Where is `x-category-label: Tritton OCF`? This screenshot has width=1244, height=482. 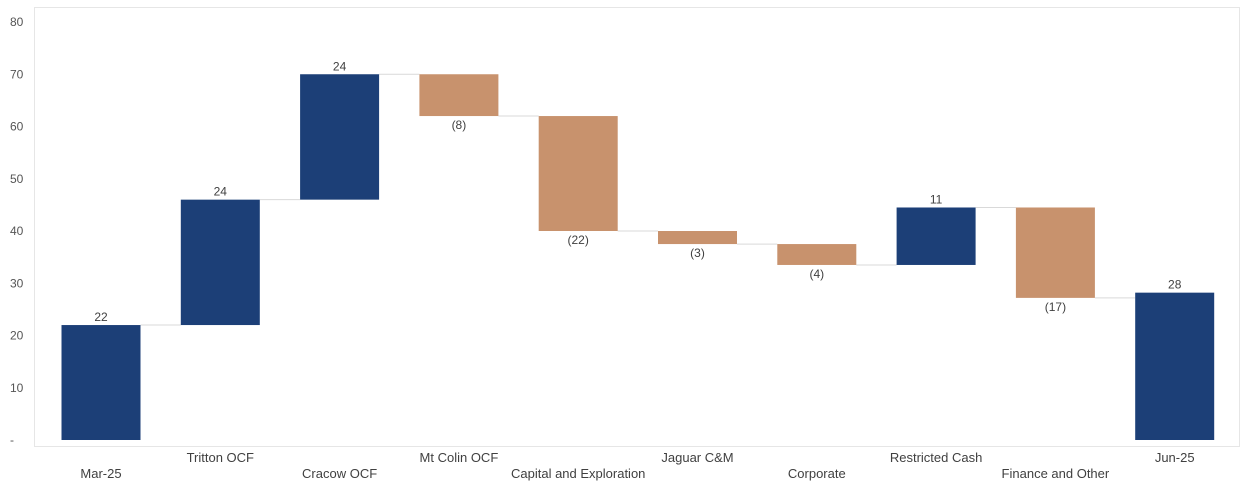 x-category-label: Tritton OCF is located at coordinates (220, 457).